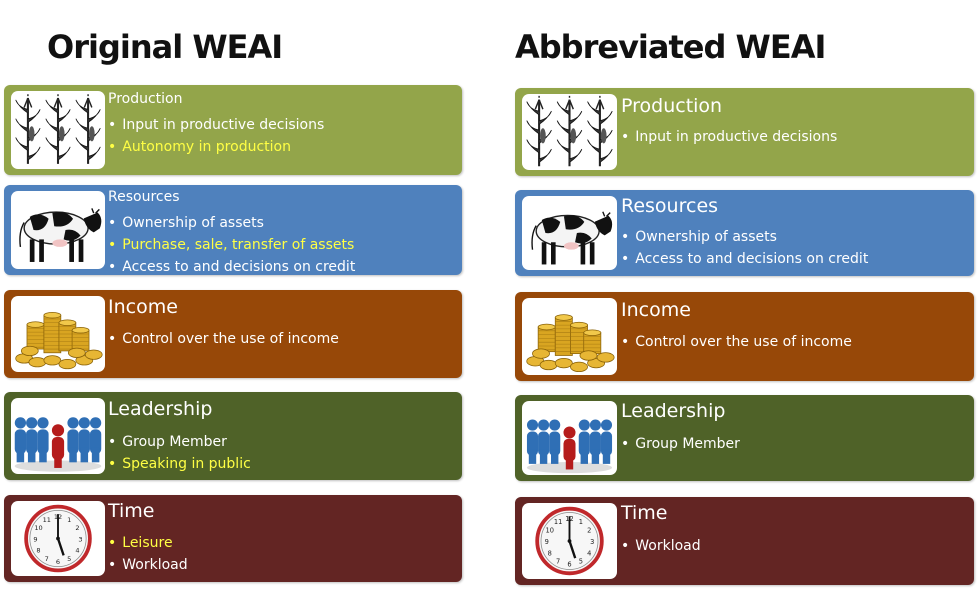  Describe the element at coordinates (670, 47) in the screenshot. I see `abbreviated-weai-title: Abbreviated WEAI` at that location.